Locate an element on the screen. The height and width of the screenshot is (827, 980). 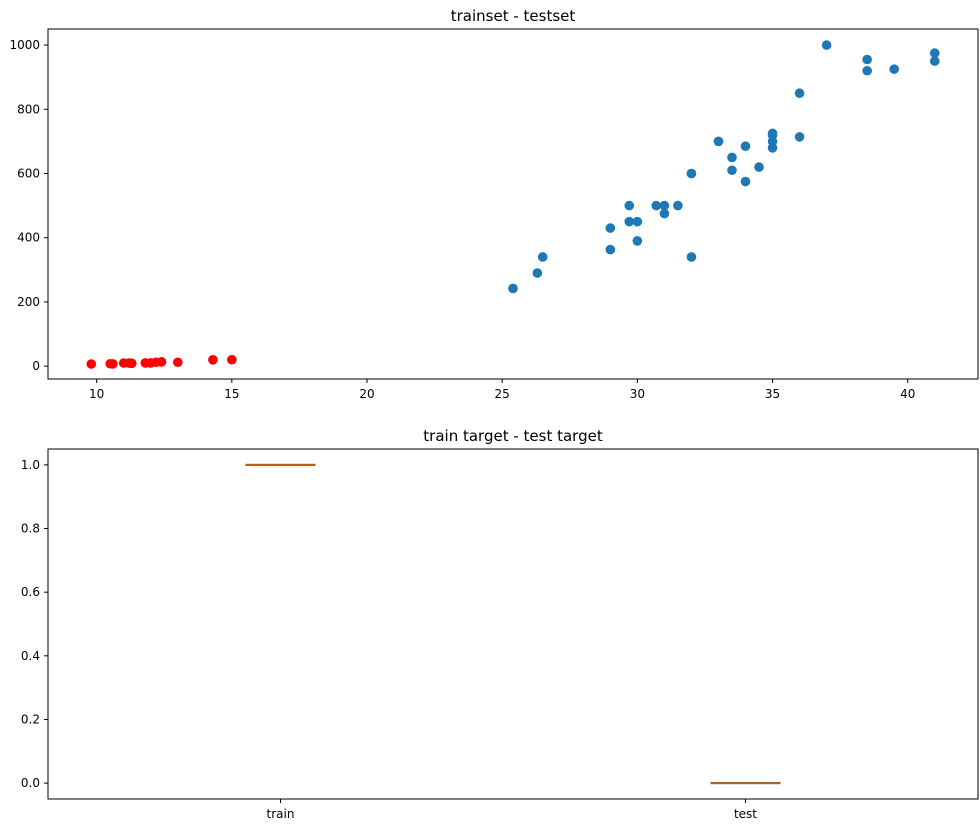
scatter-y-tick-label: 0 is located at coordinates (36, 366).